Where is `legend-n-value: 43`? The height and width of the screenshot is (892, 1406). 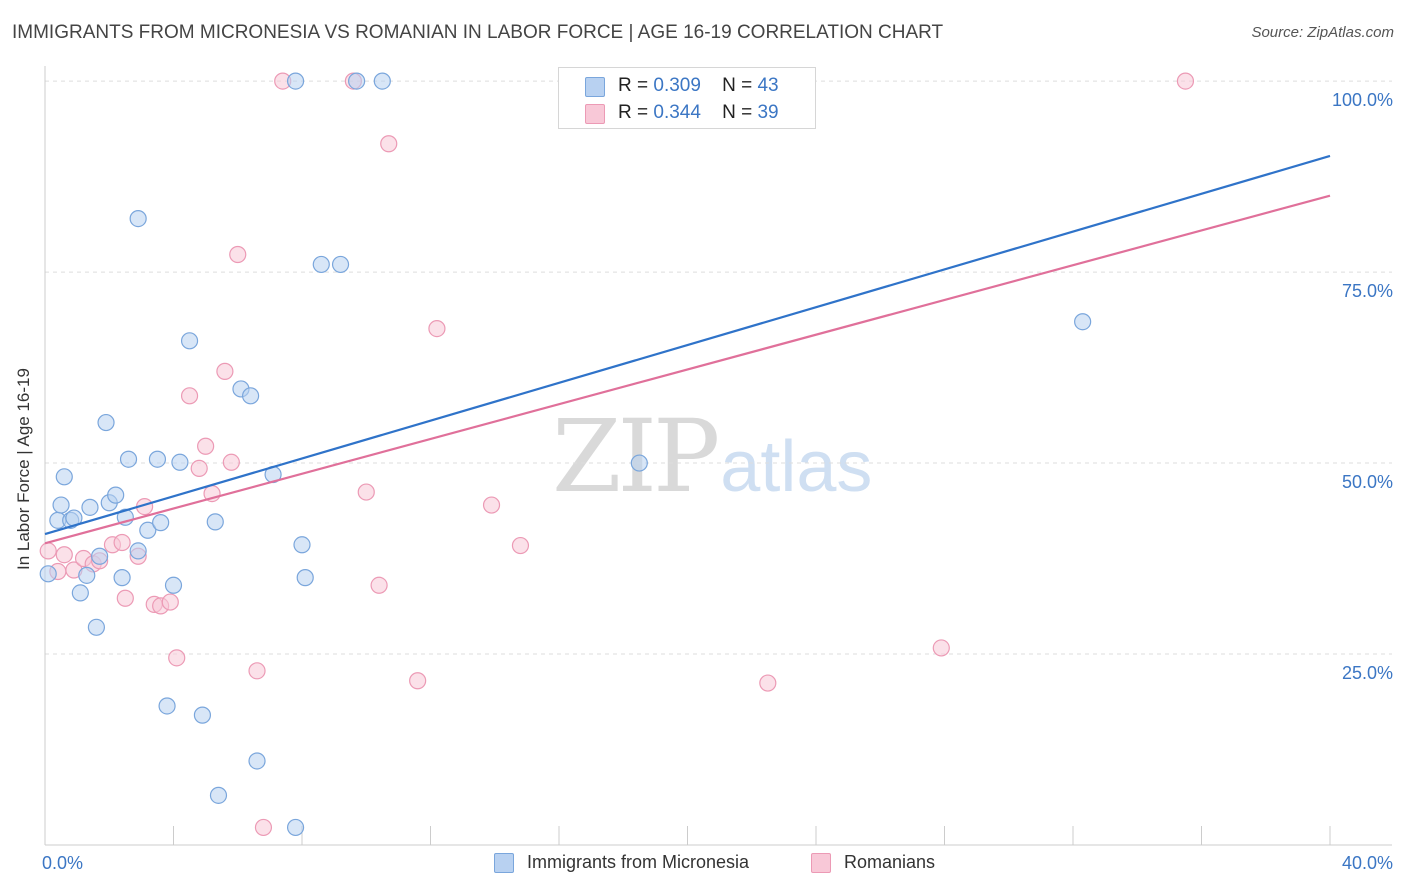
legend-n-value: 43 is located at coordinates (768, 85).